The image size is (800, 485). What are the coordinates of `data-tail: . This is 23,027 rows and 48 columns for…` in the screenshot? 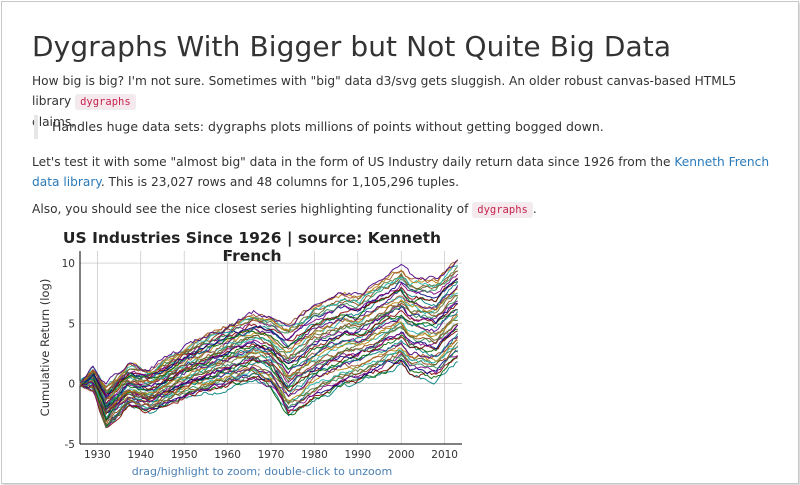 It's located at (280, 182).